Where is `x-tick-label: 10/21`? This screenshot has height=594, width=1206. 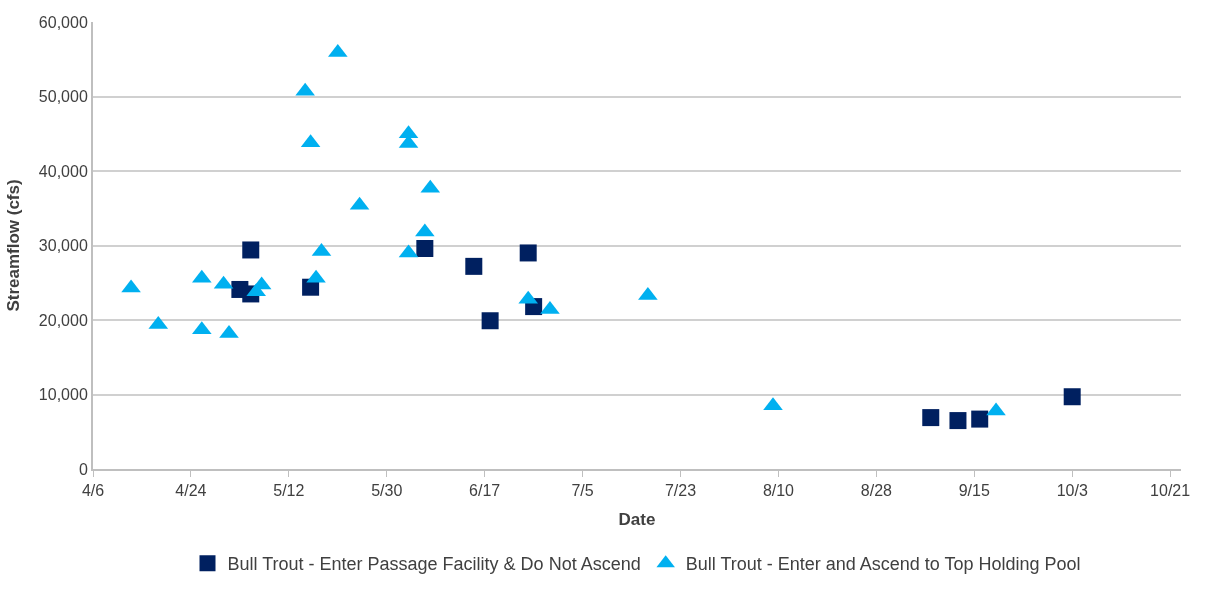 x-tick-label: 10/21 is located at coordinates (1170, 491).